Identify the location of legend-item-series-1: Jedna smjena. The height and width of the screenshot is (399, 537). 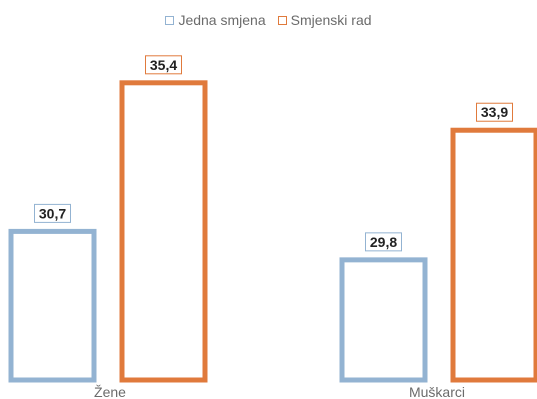
(215, 20).